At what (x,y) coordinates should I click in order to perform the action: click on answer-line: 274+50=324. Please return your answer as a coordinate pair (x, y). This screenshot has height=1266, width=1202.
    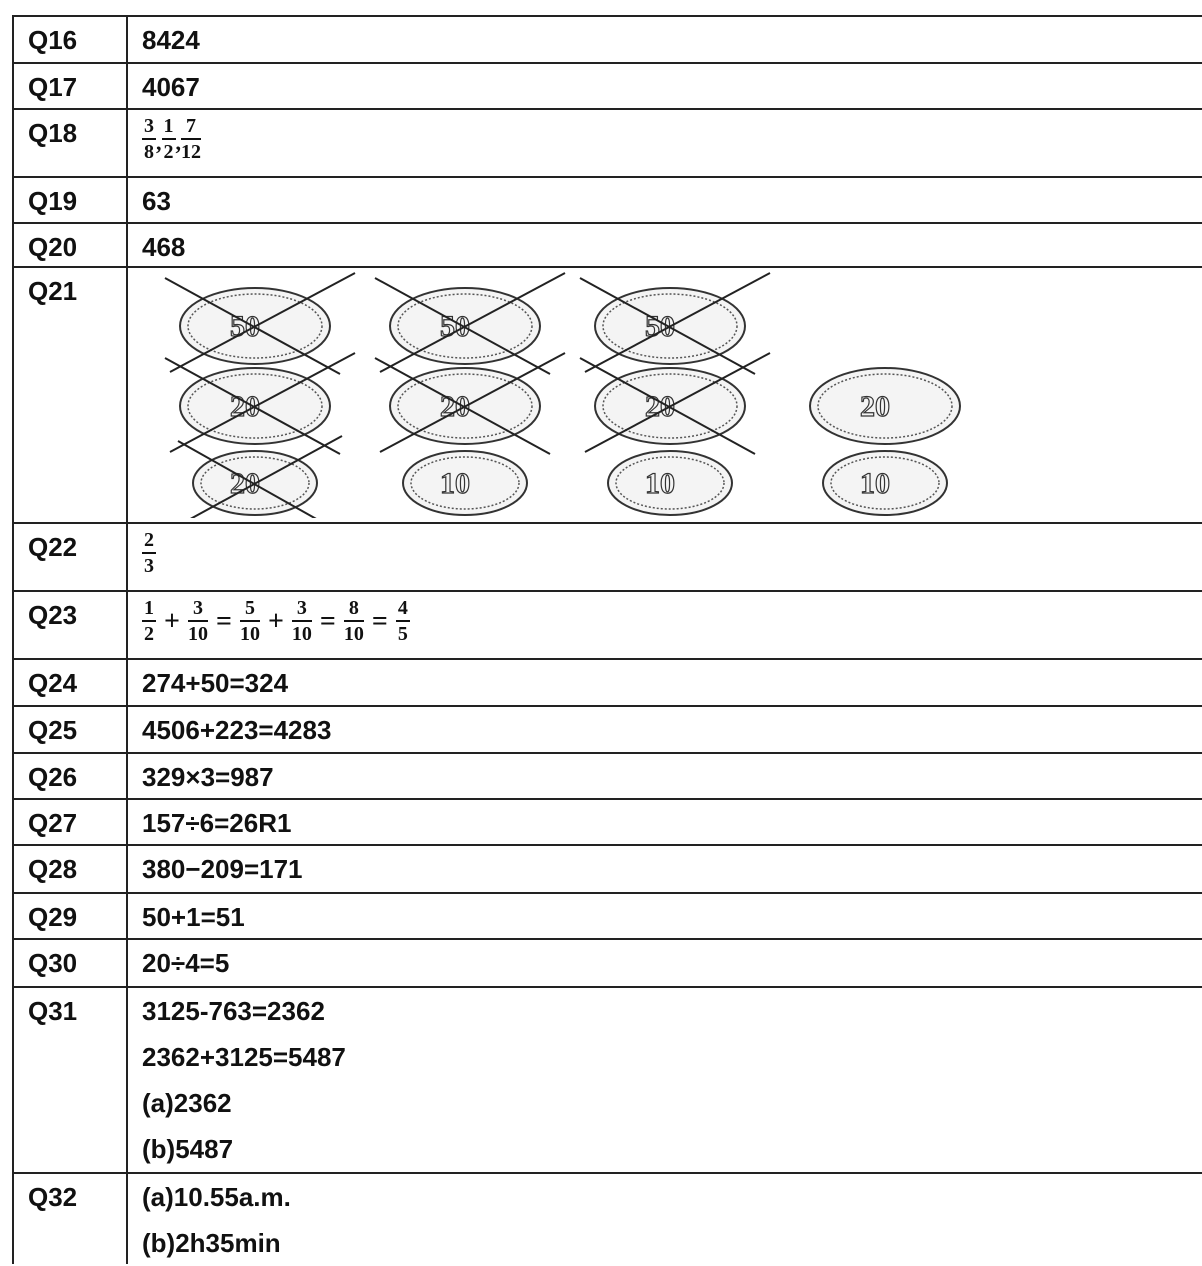
    Looking at the image, I should click on (215, 683).